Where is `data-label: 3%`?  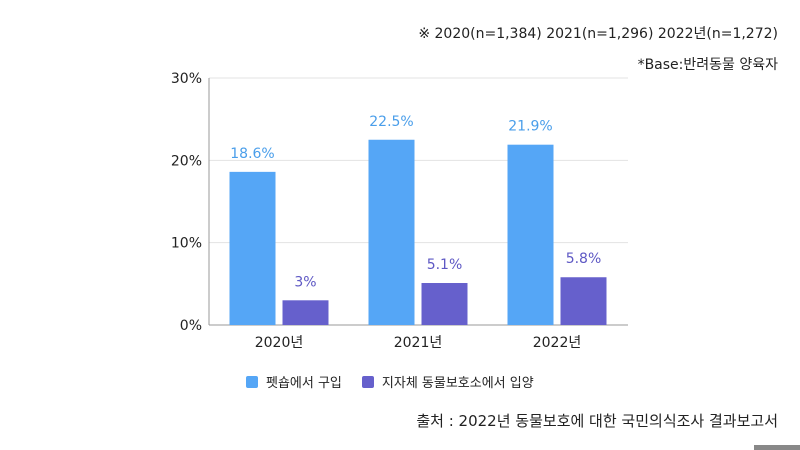 data-label: 3% is located at coordinates (305, 282).